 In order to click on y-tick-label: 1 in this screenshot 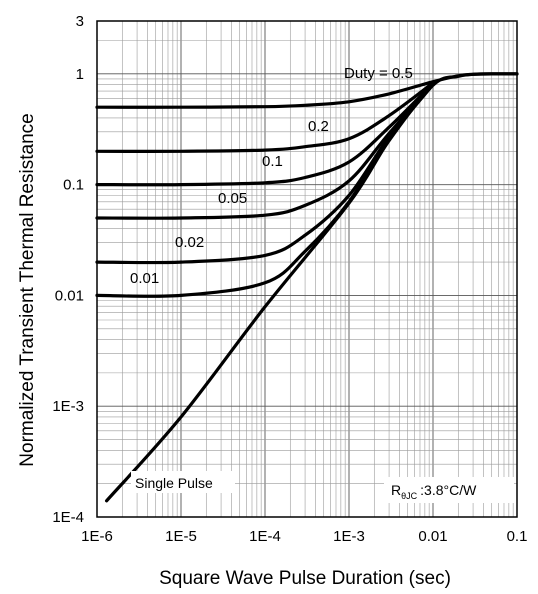, I will do `click(80, 74)`.